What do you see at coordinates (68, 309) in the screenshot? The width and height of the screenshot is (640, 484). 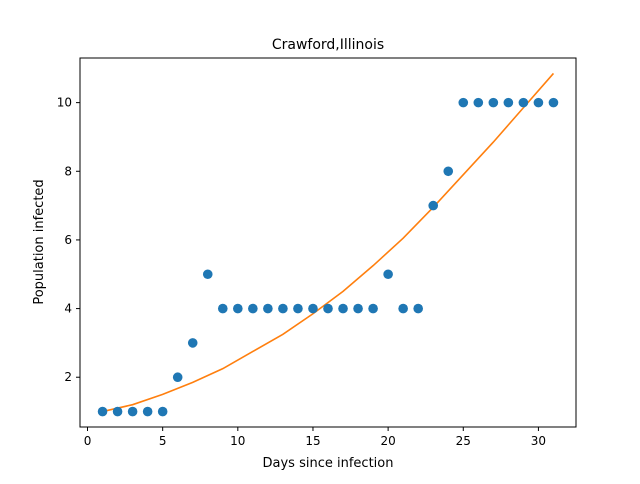 I see `y-tick-label: 4` at bounding box center [68, 309].